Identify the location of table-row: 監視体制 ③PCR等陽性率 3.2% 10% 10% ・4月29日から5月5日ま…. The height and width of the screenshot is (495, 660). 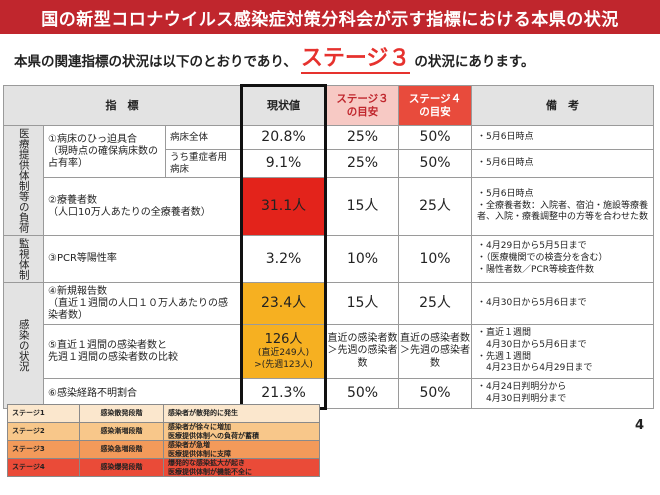
(329, 259).